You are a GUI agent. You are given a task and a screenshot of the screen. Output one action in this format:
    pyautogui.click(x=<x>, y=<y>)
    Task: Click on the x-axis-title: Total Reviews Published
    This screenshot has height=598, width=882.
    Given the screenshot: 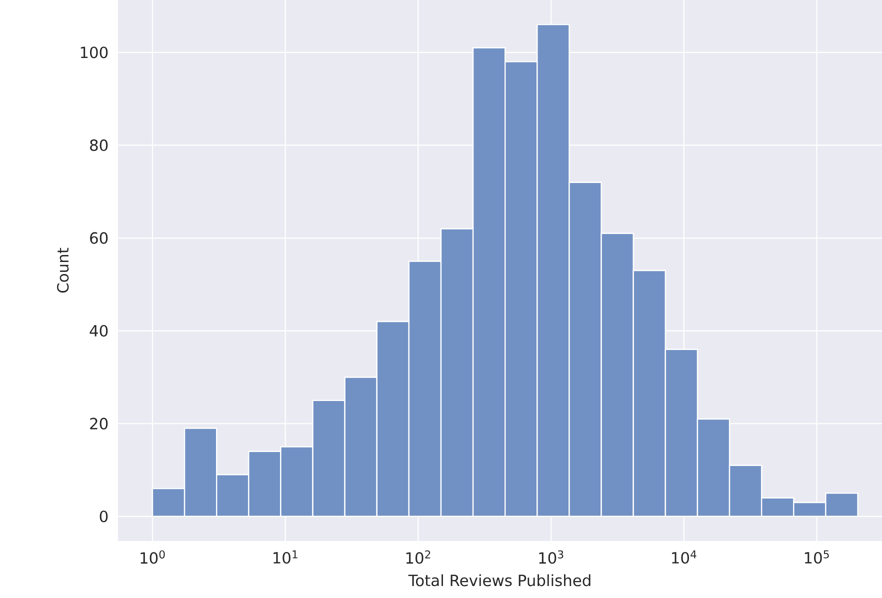 What is the action you would take?
    pyautogui.click(x=499, y=580)
    